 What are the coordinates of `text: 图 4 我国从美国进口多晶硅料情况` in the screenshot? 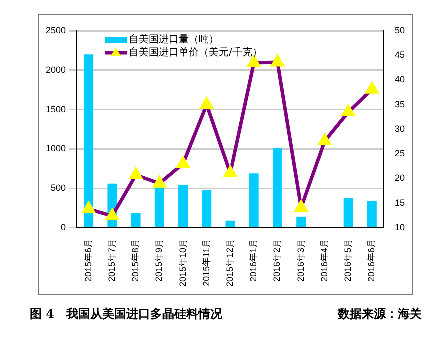 It's located at (126, 314).